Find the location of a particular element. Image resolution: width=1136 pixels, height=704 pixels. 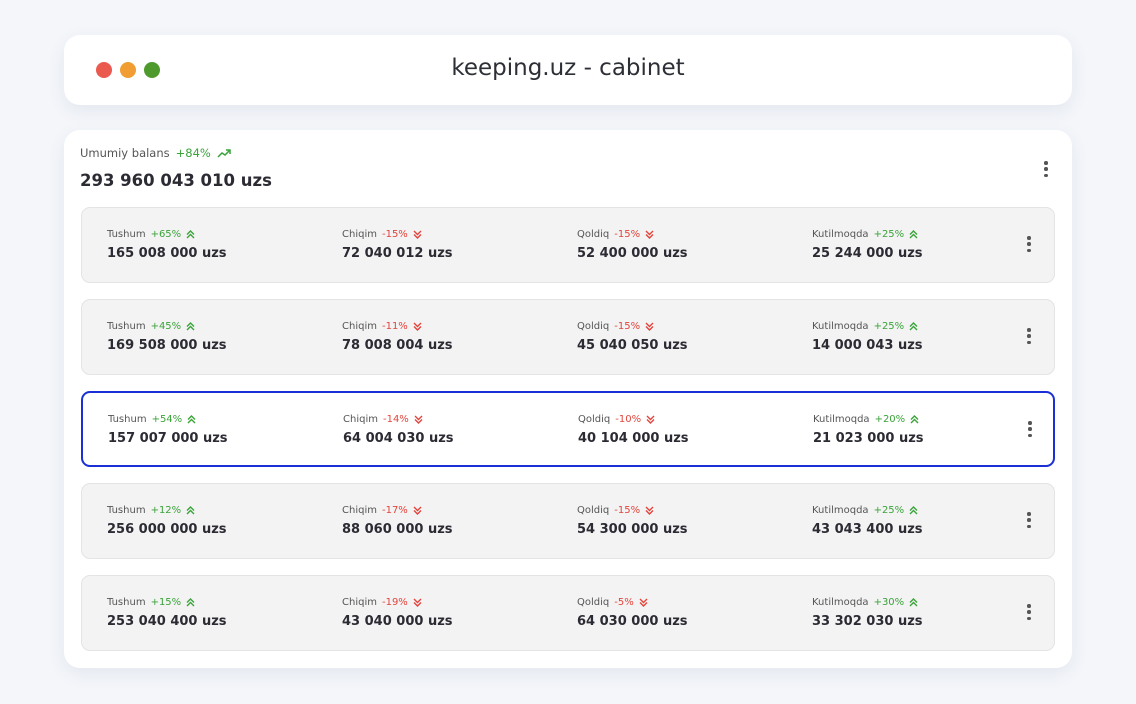

stat-amount: 43 043 400 uzs is located at coordinates (867, 529).